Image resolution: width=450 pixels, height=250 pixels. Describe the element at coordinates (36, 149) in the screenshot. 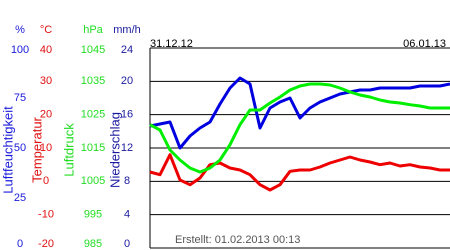

I see `axis-label: Temperatur` at that location.